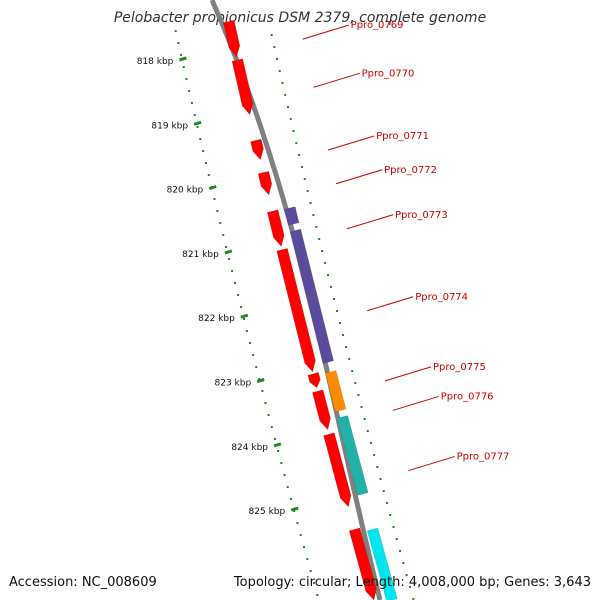 The width and height of the screenshot is (600, 600). I want to click on scale-tick-label: 825 kbp, so click(267, 512).